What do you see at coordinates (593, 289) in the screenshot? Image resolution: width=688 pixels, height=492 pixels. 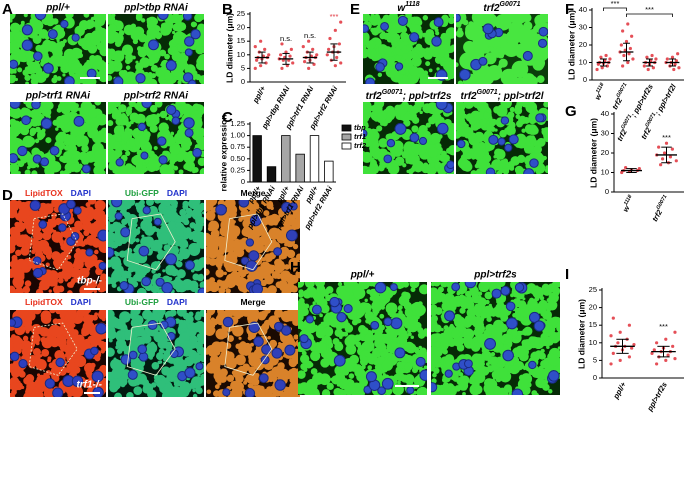 I see `y-tick-label: 25` at bounding box center [593, 289].